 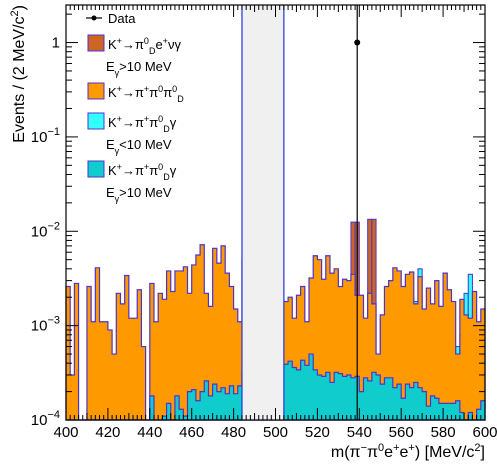 I want to click on y-tick-label: 10⁻⁴, so click(x=45, y=419).